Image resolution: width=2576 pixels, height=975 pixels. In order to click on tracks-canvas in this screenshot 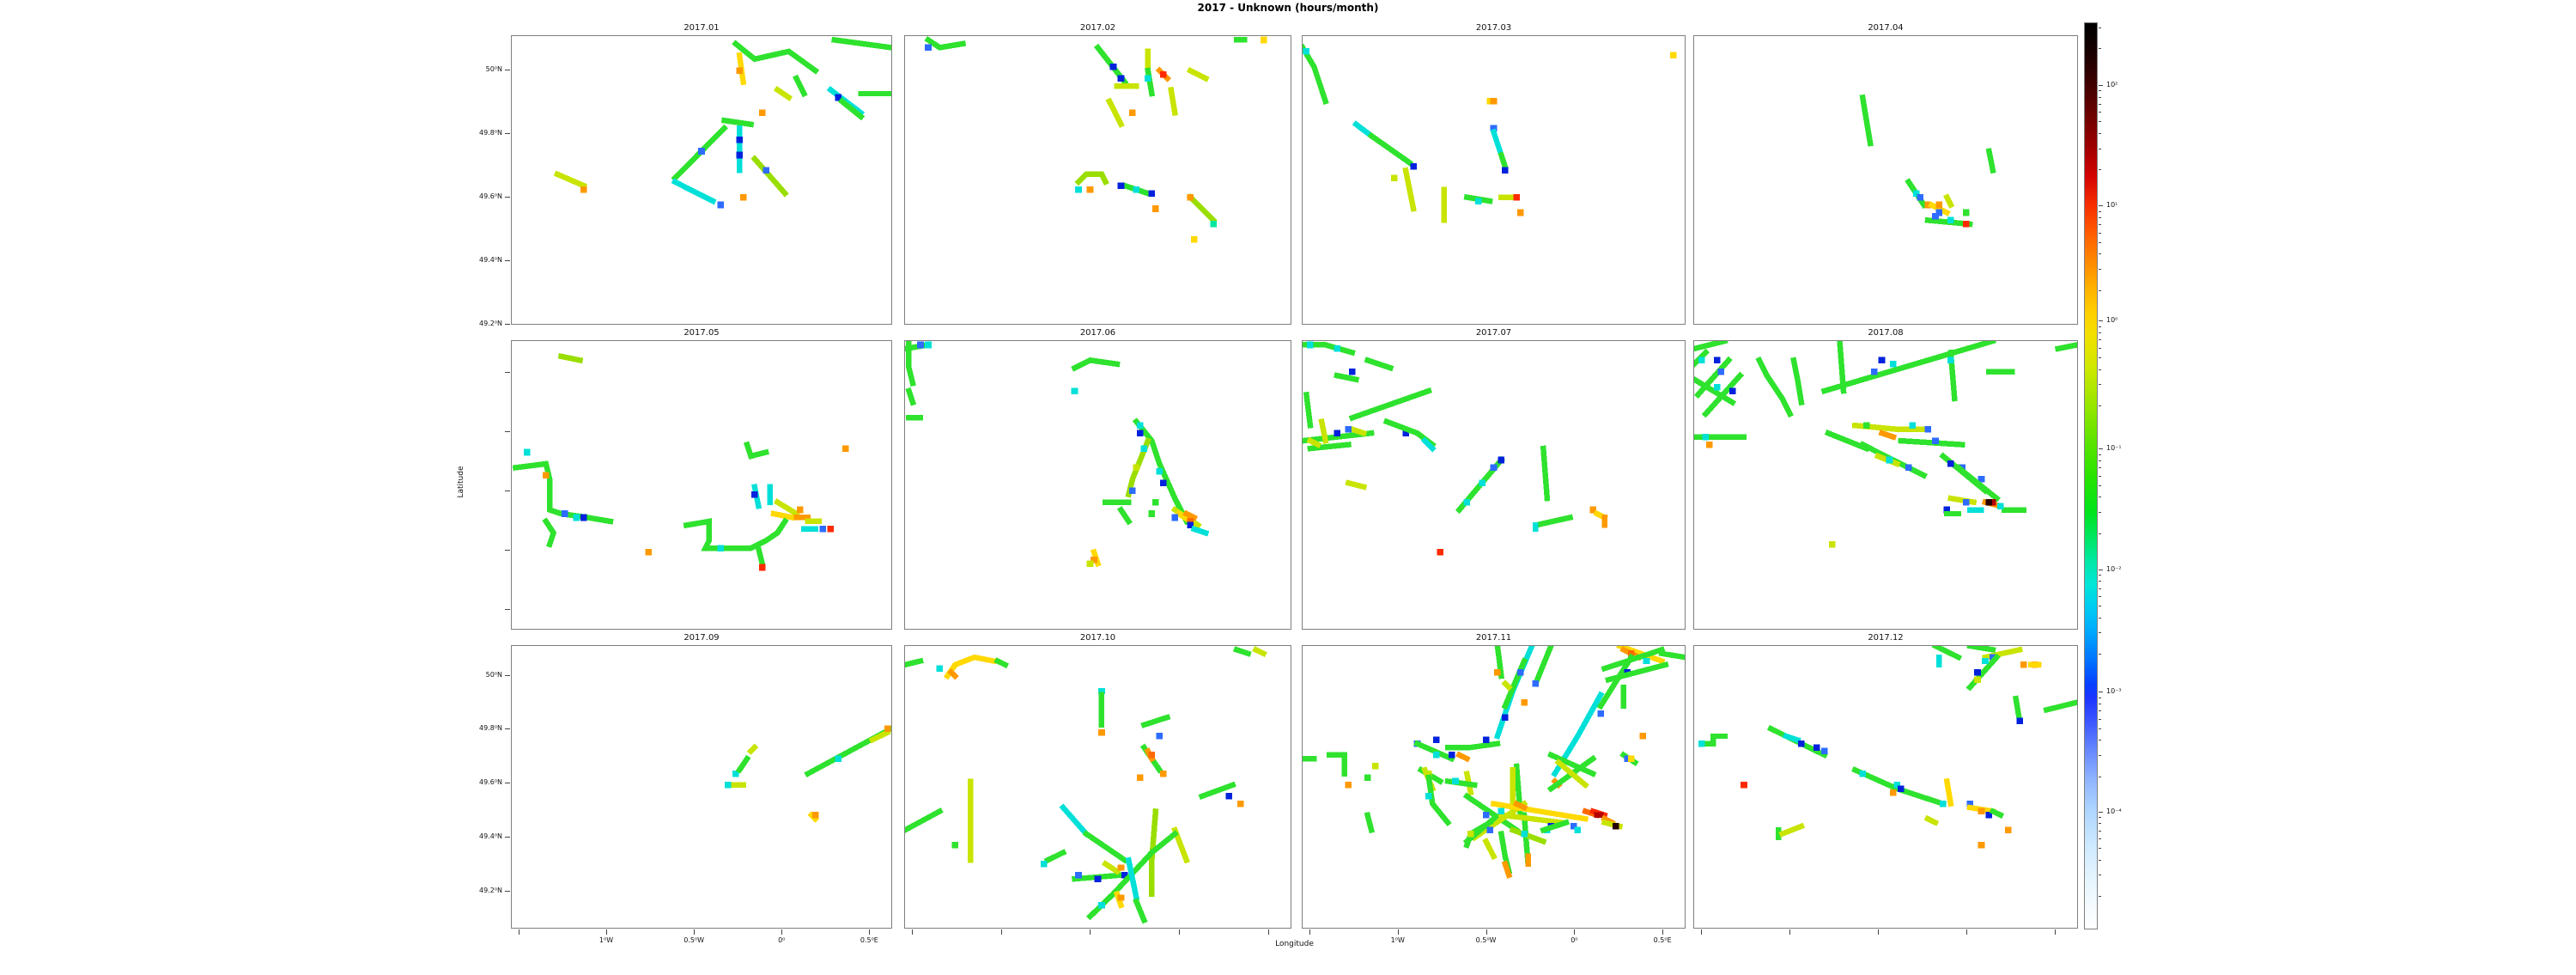, I will do `click(1887, 748)`.